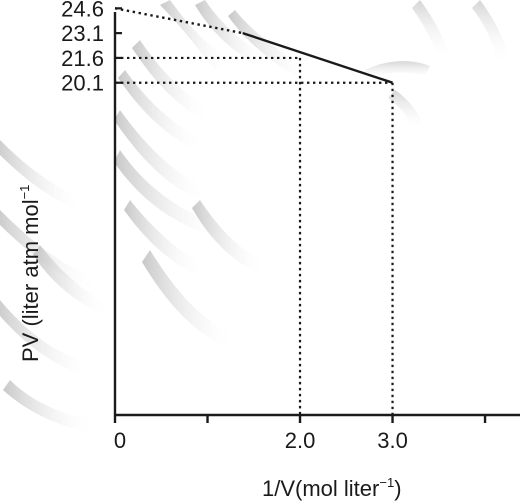 This screenshot has width=530, height=502. I want to click on data-series, so click(253, 45).